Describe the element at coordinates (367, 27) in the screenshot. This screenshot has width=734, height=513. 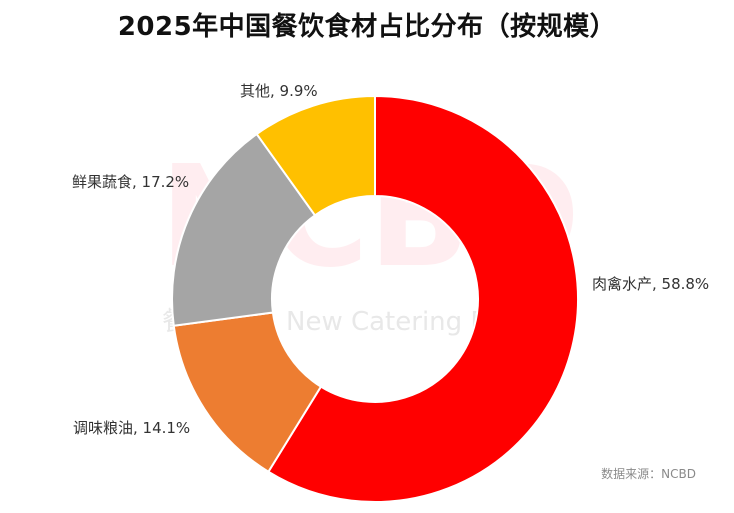
I see `chart-title: 2025年中国餐饮食材占比分布（按规模）` at that location.